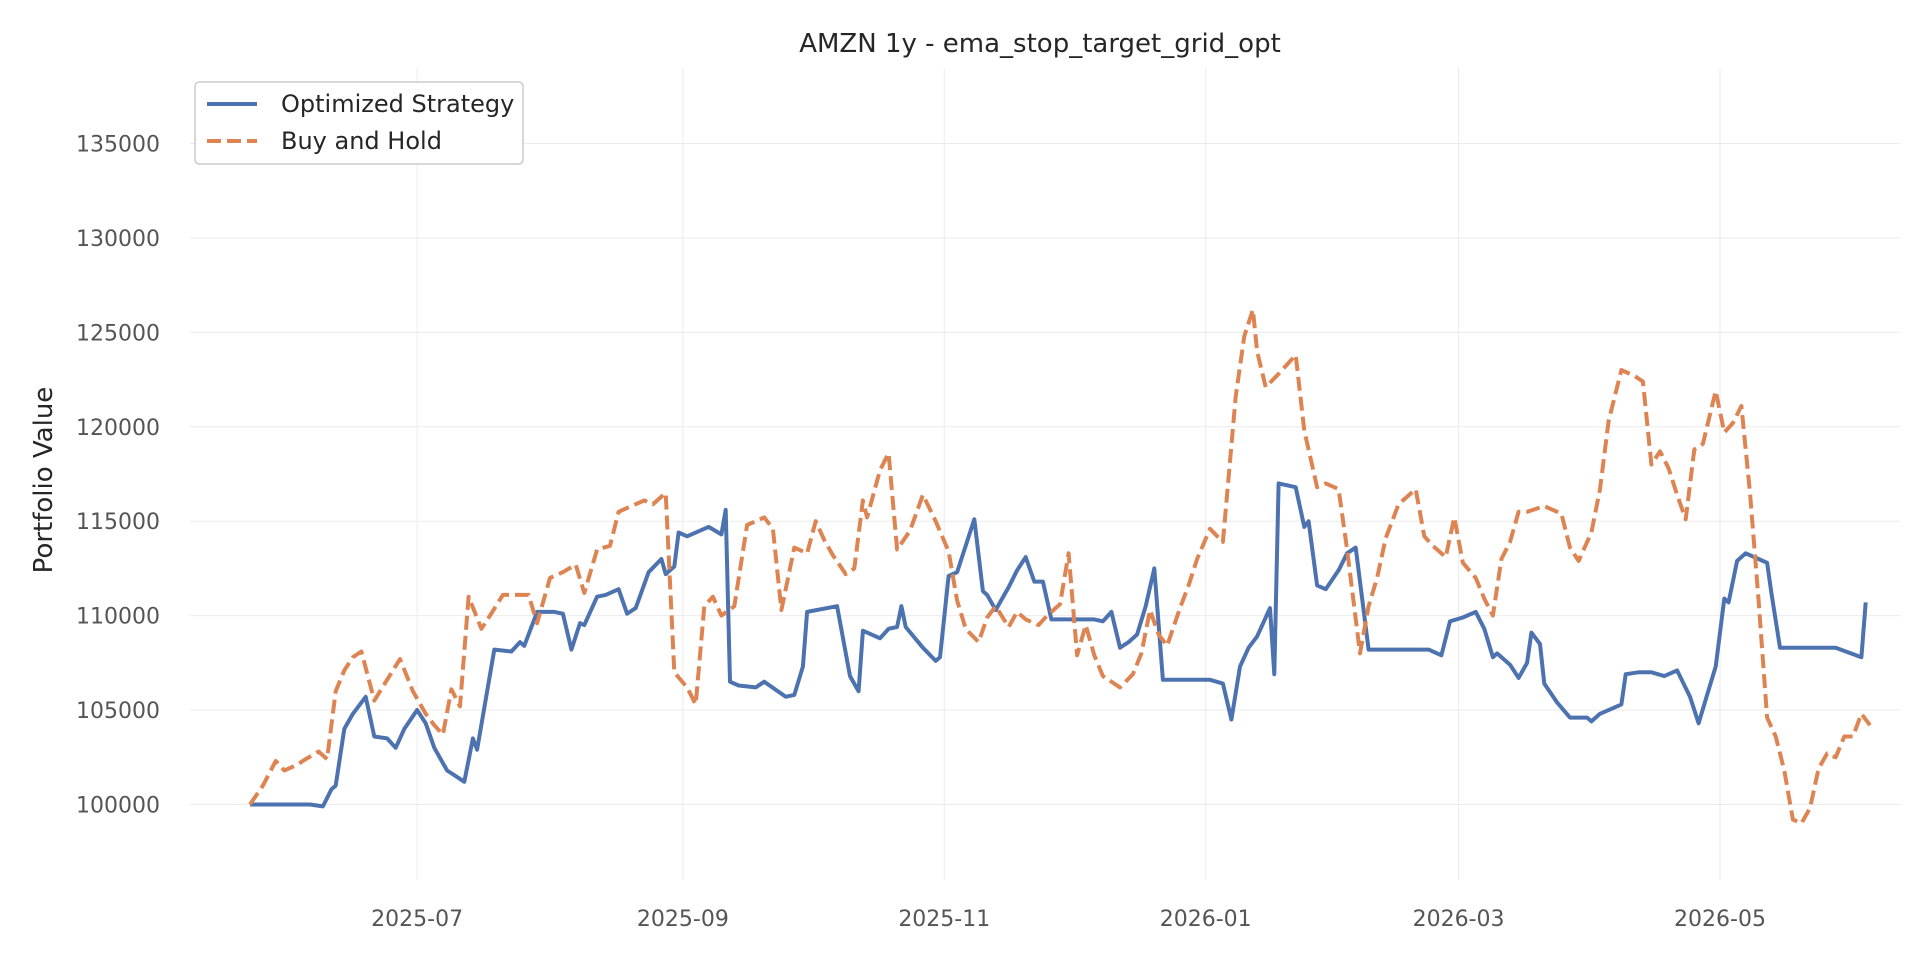 Image resolution: width=1920 pixels, height=960 pixels. I want to click on x-tick-label: 2026-05, so click(1720, 919).